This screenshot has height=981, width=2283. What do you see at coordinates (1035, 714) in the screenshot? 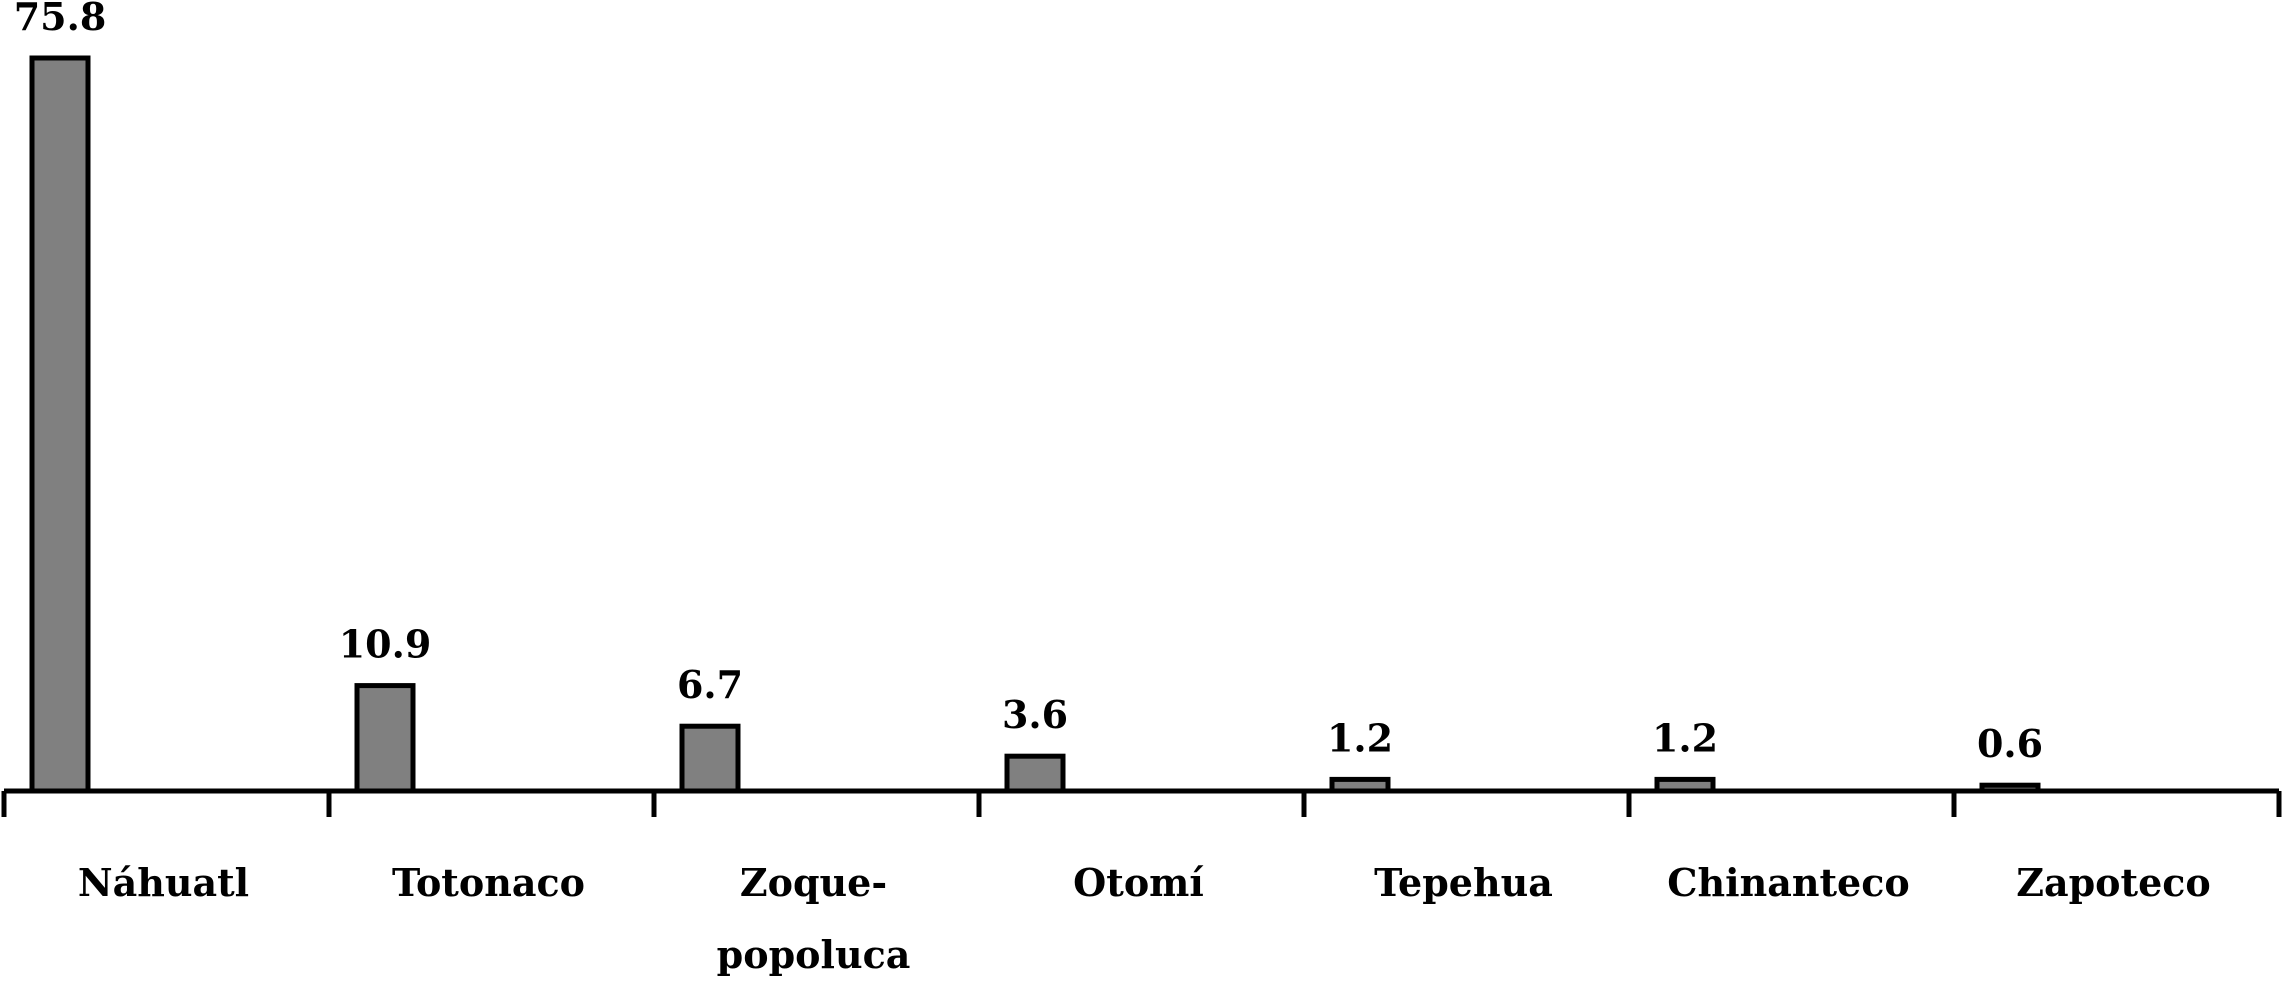
I see `bar-value-label: 3.6` at bounding box center [1035, 714].